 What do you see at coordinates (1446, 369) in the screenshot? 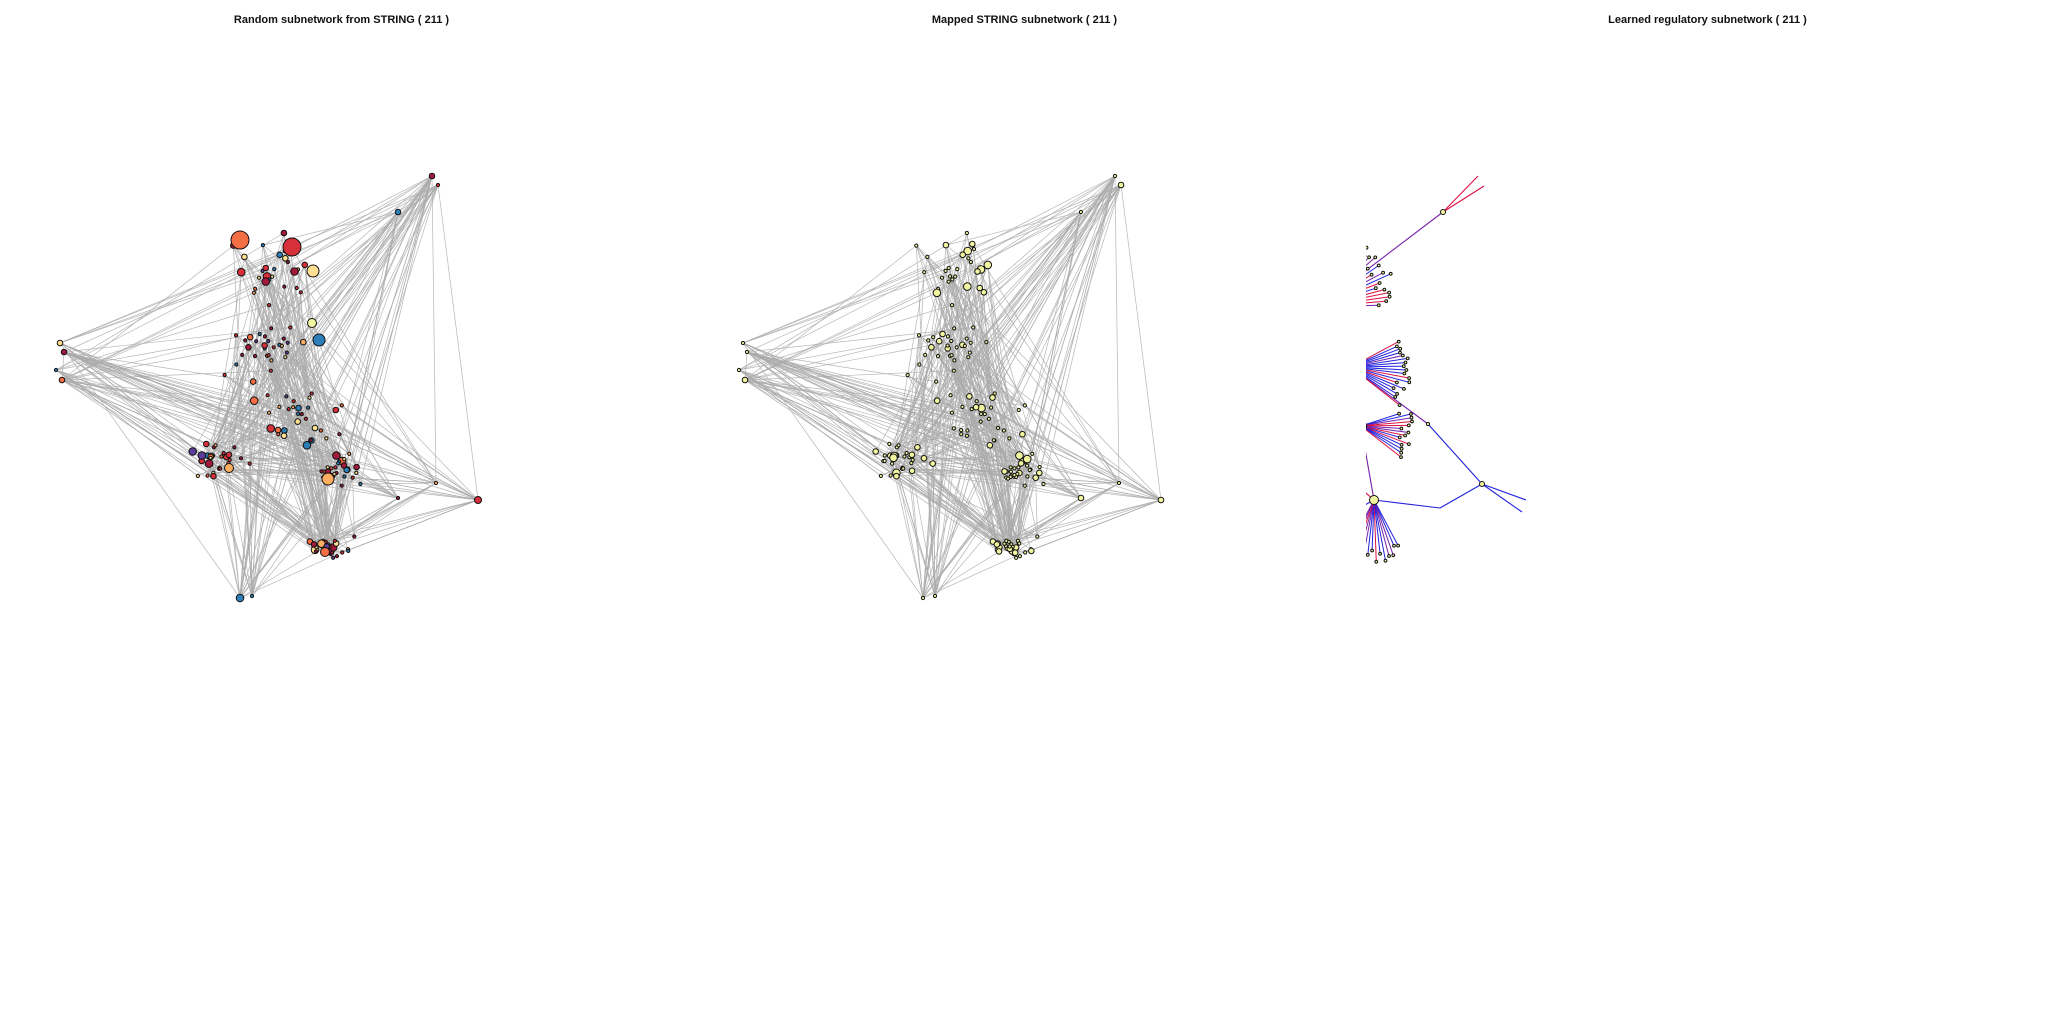
I see `network-graph-learned` at bounding box center [1446, 369].